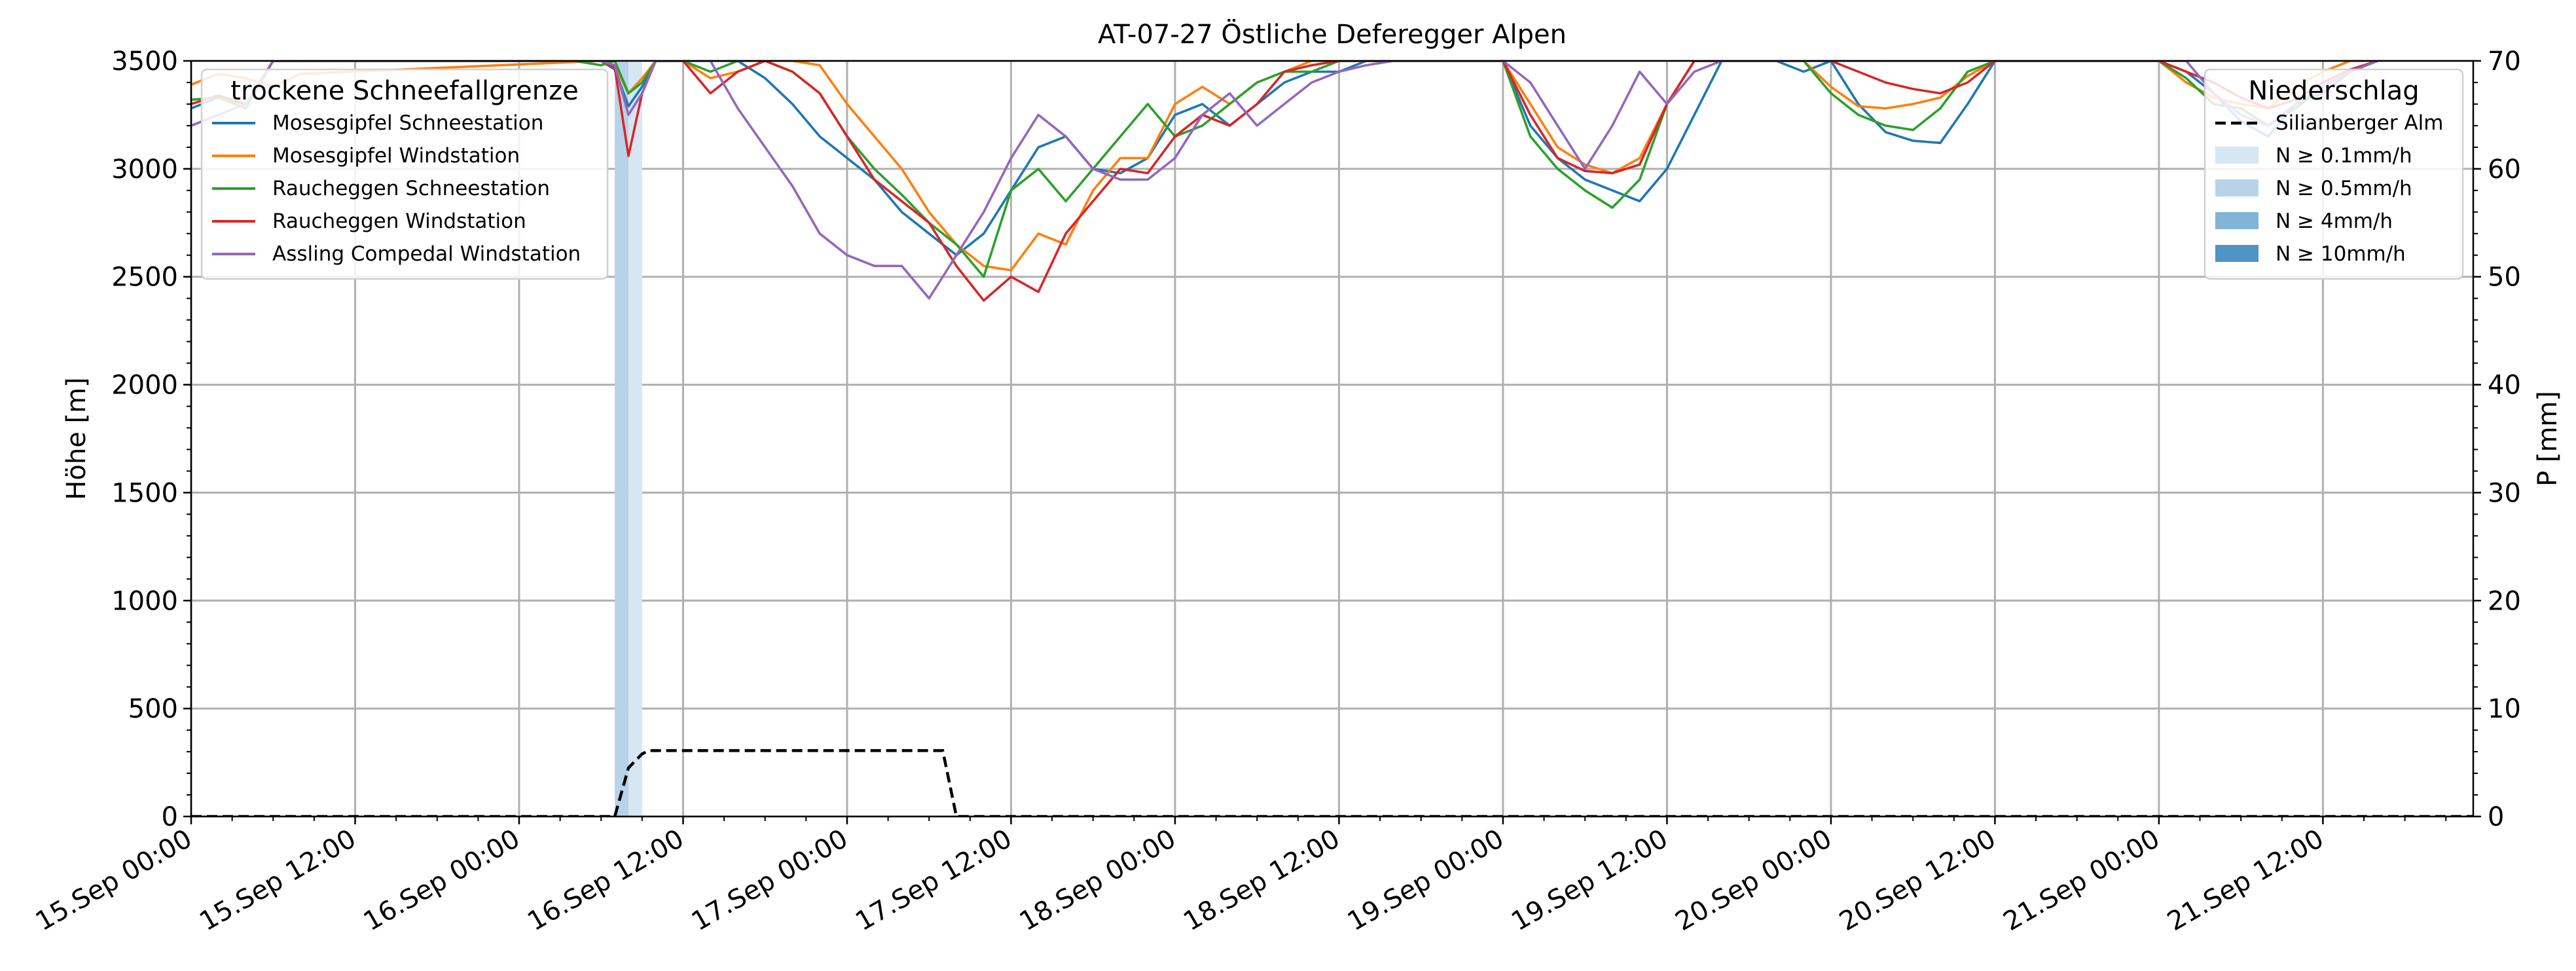 The image size is (2576, 971). I want to click on x-tick-label: 21.Sep 12:00, so click(2245, 880).